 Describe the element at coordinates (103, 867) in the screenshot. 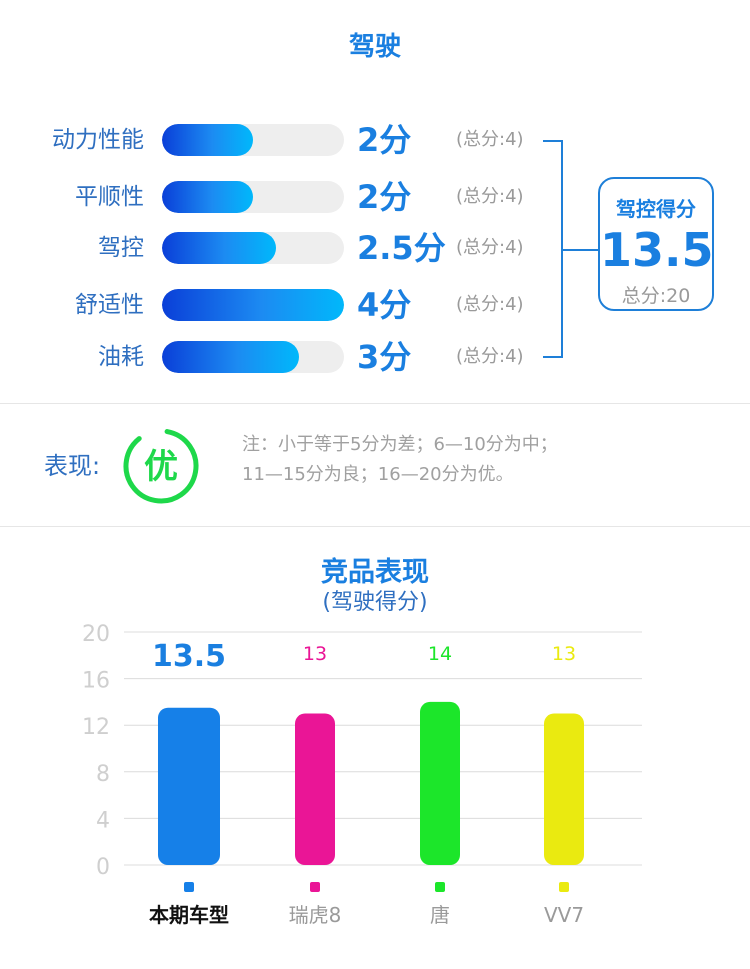

I see `y-tick-label: 0` at that location.